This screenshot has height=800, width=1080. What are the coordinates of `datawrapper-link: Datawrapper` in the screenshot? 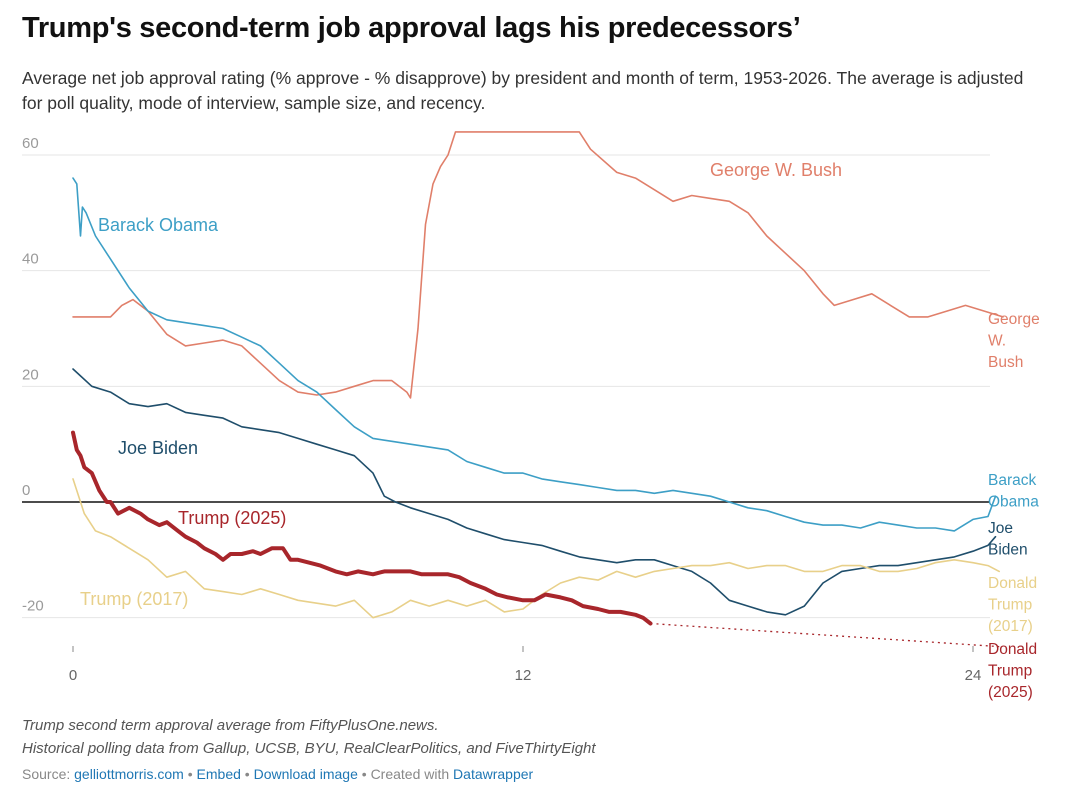 It's located at (493, 774).